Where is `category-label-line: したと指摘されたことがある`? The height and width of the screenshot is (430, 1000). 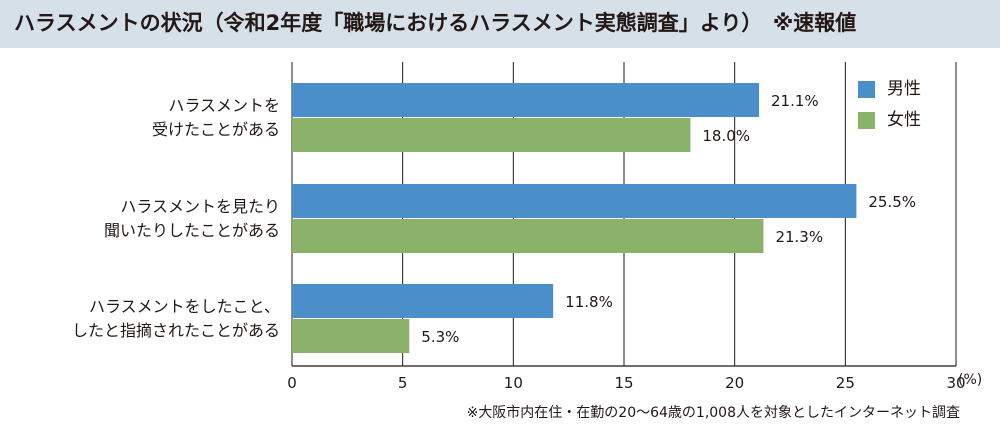
category-label-line: したと指摘されたことがある is located at coordinates (175, 330).